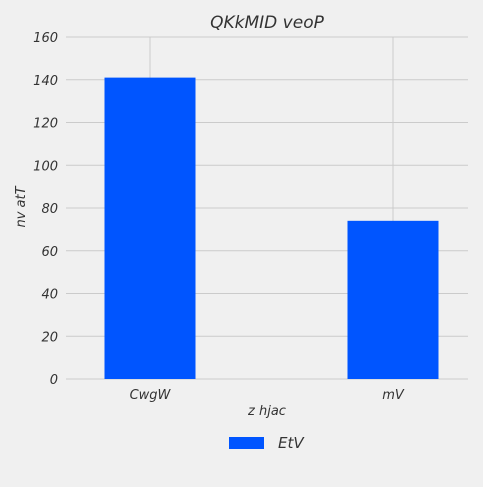  I want to click on chart-title: QKkMID veoP, so click(267, 23).